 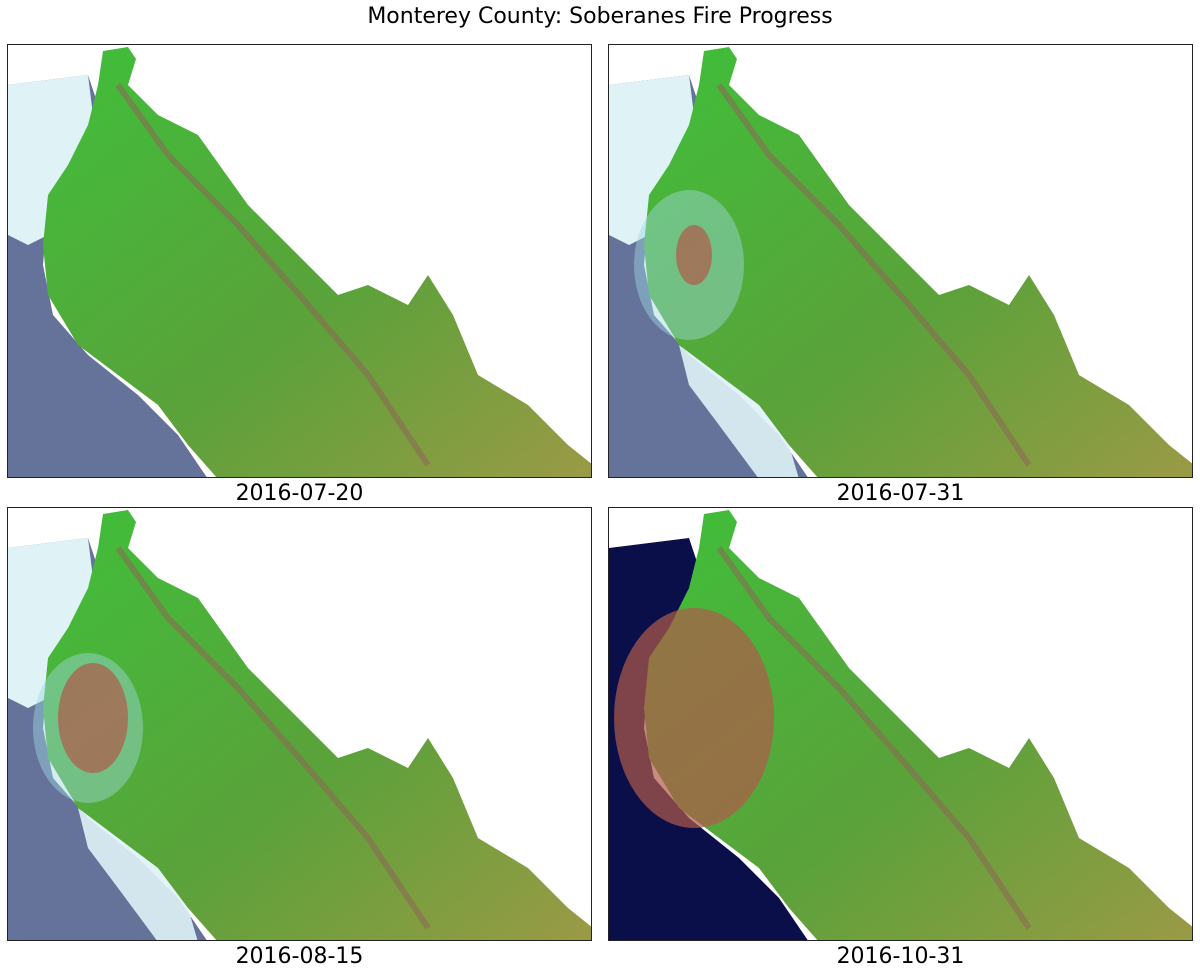 I want to click on panel-date-2: 2016-07-31, so click(x=900, y=493).